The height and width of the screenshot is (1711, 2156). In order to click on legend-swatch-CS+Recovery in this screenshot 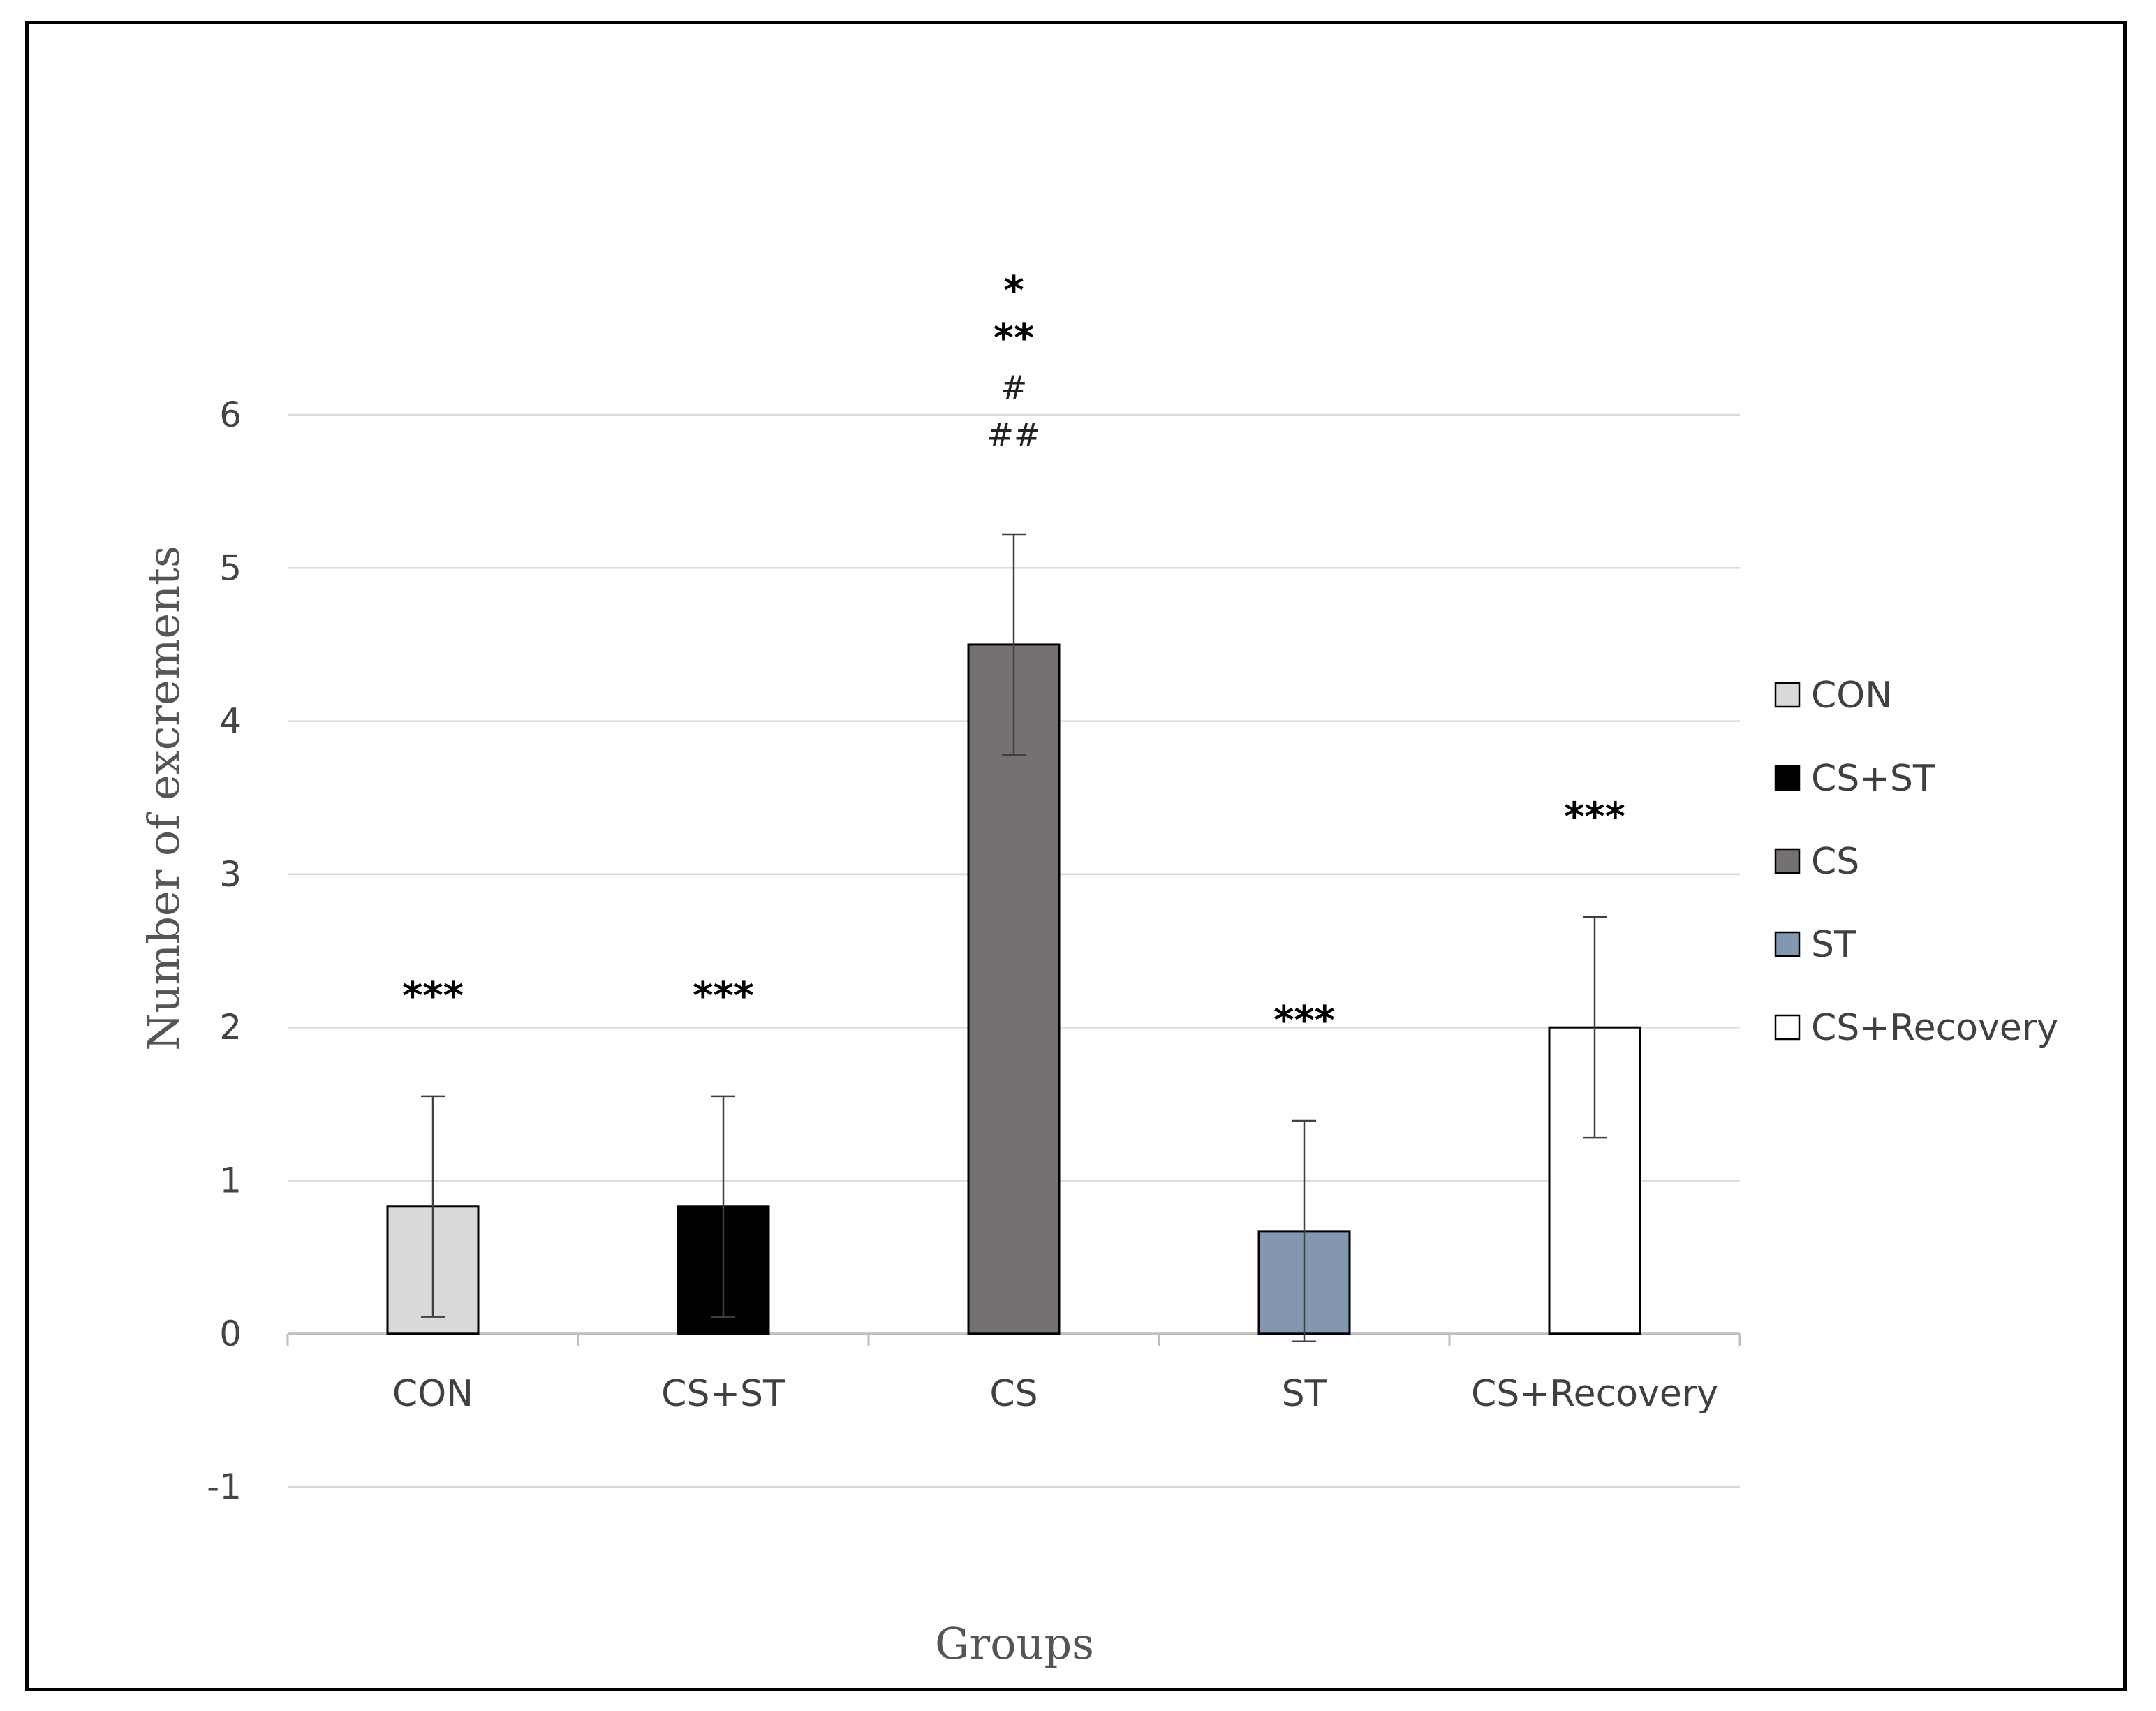, I will do `click(1787, 1027)`.